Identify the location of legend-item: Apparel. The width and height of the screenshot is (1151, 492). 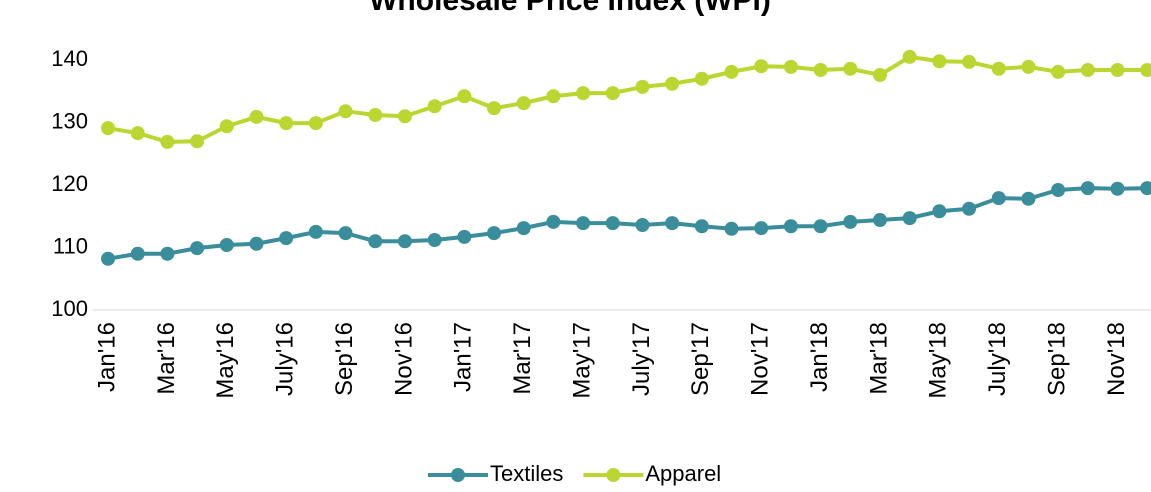
(652, 473).